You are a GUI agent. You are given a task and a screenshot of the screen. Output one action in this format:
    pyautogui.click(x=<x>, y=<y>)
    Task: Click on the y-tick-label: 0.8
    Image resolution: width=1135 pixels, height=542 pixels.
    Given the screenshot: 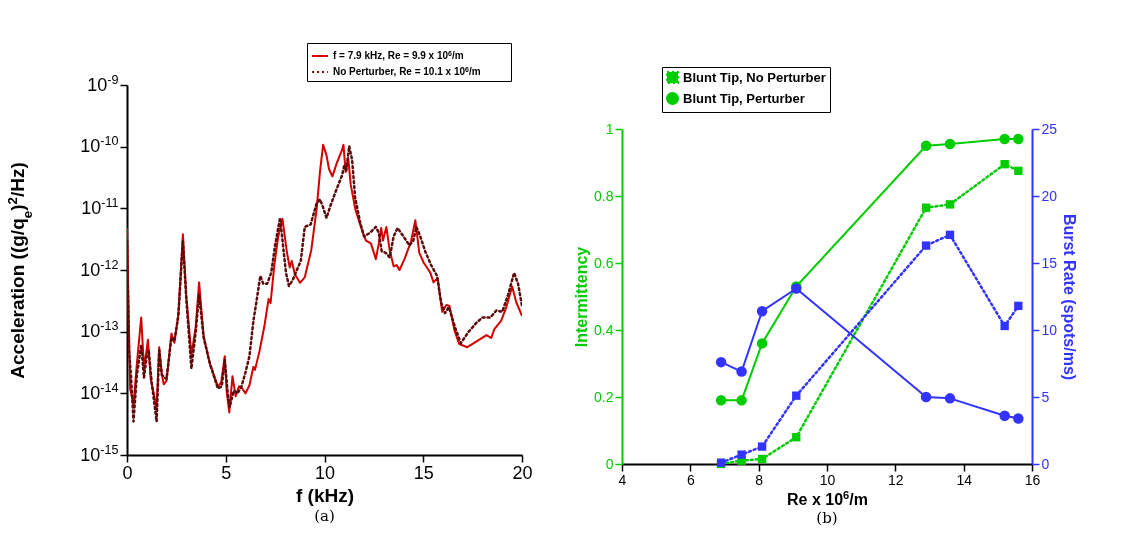 What is the action you would take?
    pyautogui.click(x=604, y=195)
    